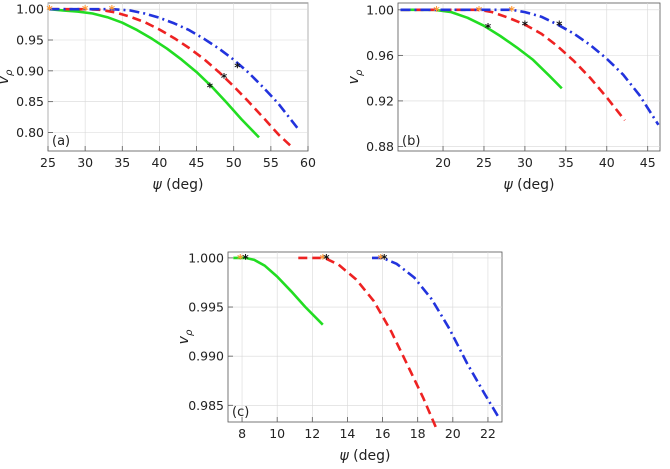  Describe the element at coordinates (380, 55) in the screenshot. I see `y-tick-label: 0.96` at that location.